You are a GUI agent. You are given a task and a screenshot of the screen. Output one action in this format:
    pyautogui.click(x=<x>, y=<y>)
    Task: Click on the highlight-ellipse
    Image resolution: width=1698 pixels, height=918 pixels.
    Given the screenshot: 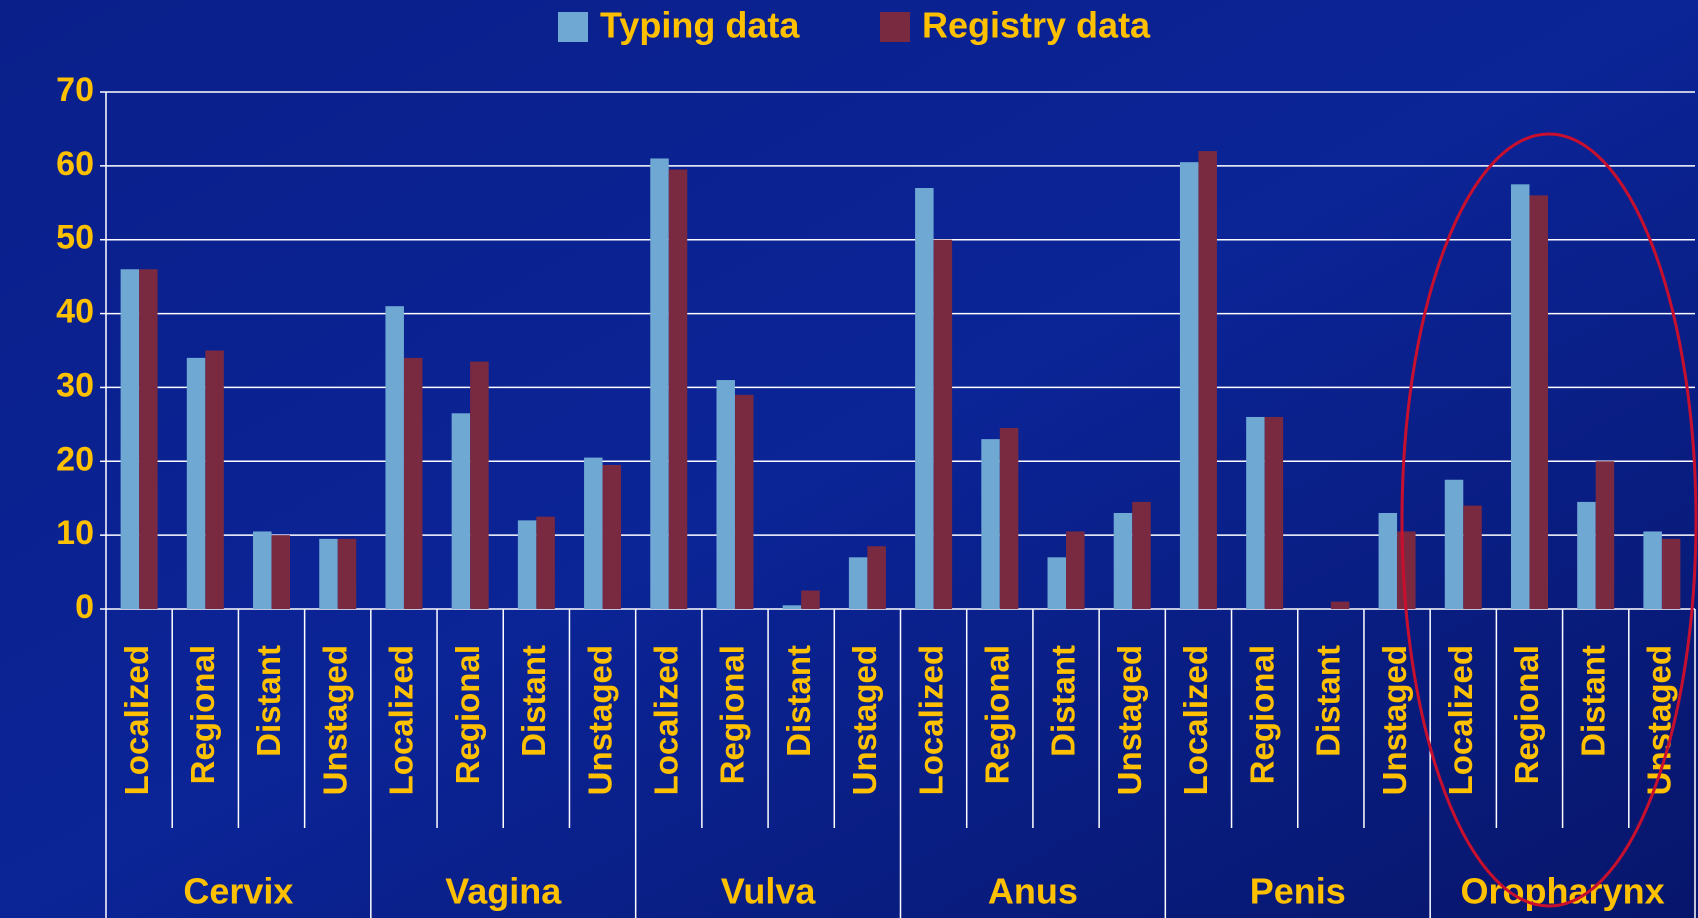 What is the action you would take?
    pyautogui.click(x=1549, y=520)
    